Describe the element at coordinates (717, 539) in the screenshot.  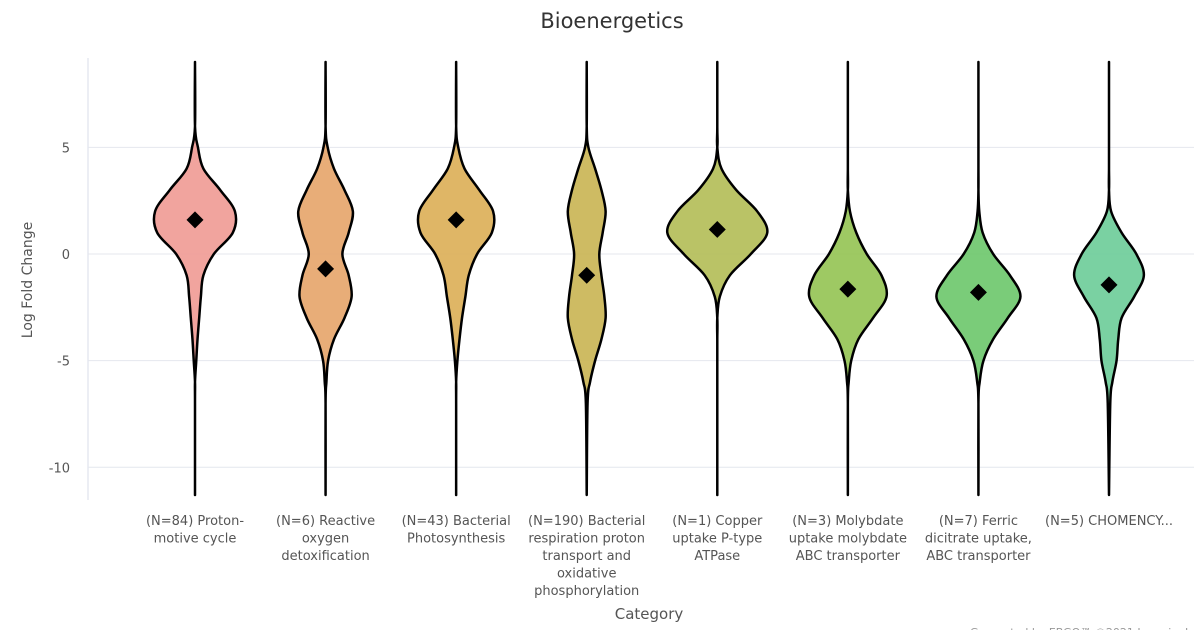
I see `x-tick-label: uptake P-type` at that location.